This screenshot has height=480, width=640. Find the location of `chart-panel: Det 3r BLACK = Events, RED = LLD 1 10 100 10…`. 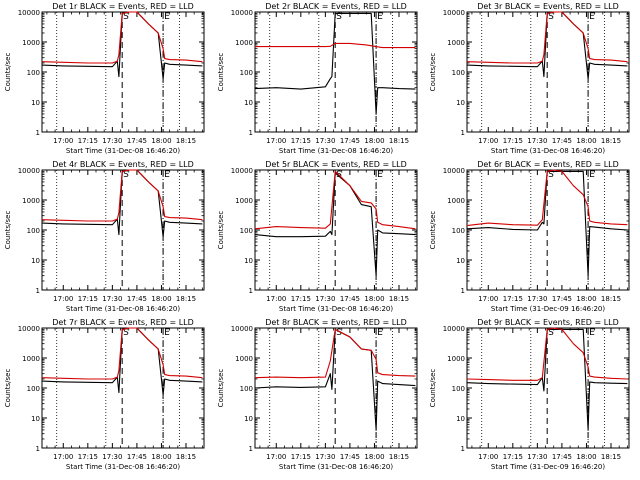

chart-panel: Det 3r BLACK = Events, RED = LLD 1 10 100 10… is located at coordinates (529, 78).